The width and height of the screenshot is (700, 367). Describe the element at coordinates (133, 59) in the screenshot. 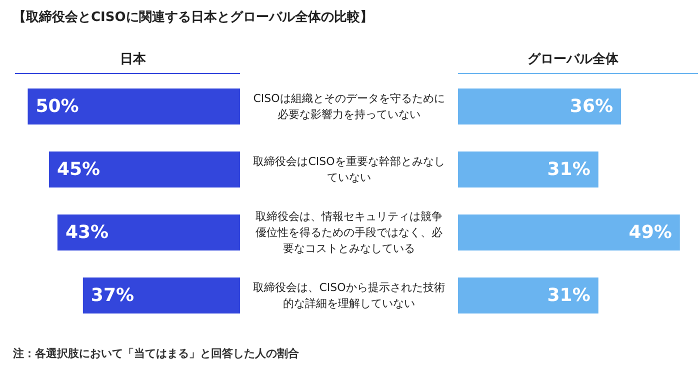

I see `chart-subtitle: 日本` at that location.